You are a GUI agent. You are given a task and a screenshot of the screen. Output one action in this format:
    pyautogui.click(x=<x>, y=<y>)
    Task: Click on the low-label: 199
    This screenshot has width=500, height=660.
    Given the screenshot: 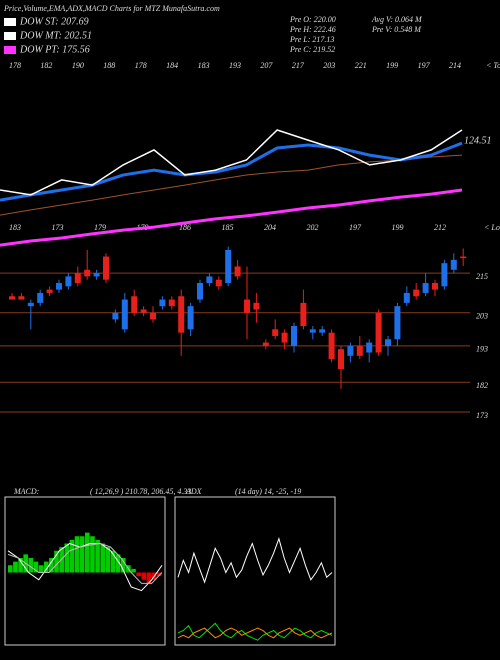 What is the action you would take?
    pyautogui.click(x=398, y=227)
    